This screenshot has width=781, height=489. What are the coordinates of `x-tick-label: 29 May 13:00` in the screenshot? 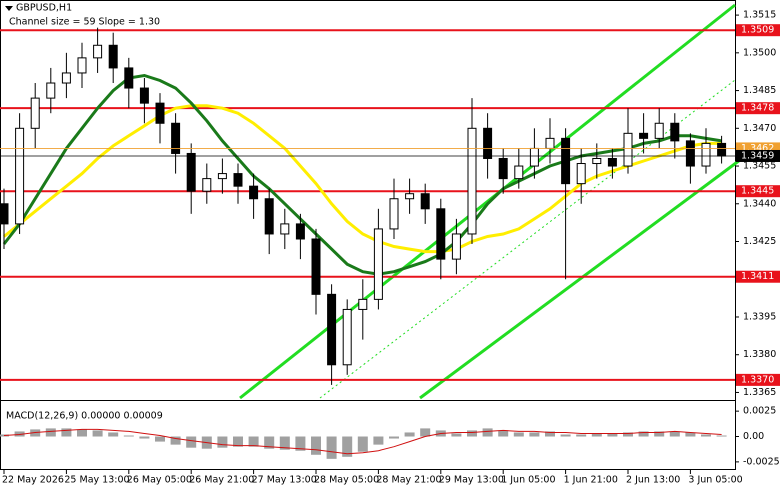 It's located at (471, 480).